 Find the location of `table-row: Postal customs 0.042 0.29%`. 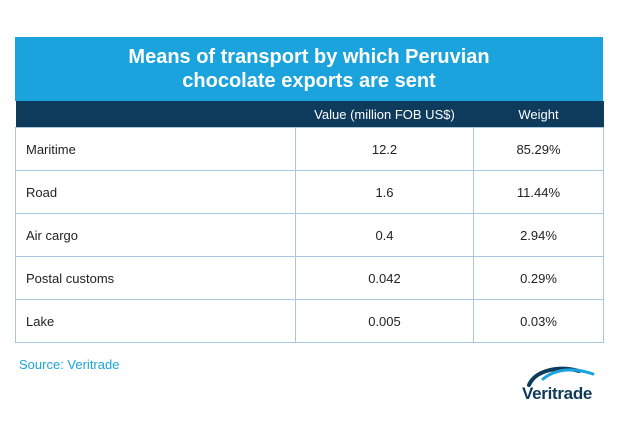

table-row: Postal customs 0.042 0.29% is located at coordinates (309, 278).